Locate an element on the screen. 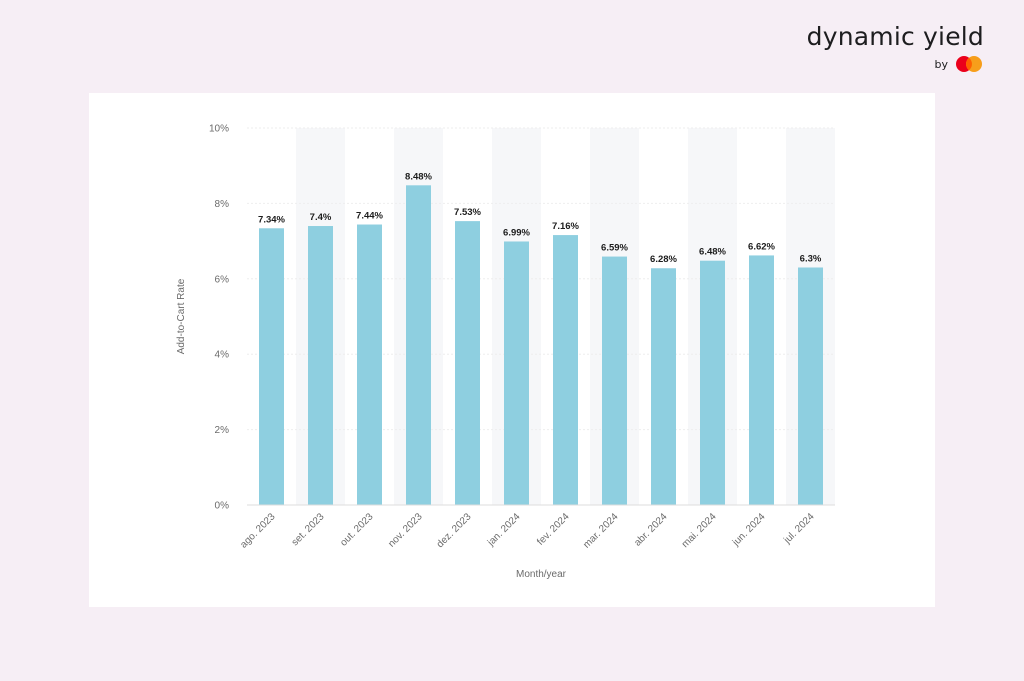 This screenshot has width=1024, height=681. x-tick-label: dez. 2023 is located at coordinates (454, 530).